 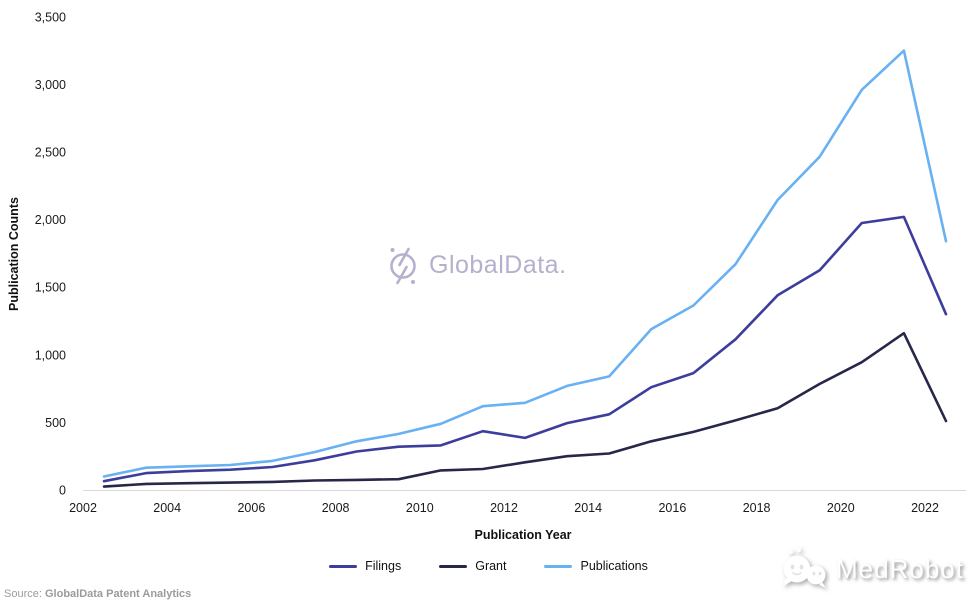 What do you see at coordinates (50, 17) in the screenshot?
I see `y-tick-label: 3,500` at bounding box center [50, 17].